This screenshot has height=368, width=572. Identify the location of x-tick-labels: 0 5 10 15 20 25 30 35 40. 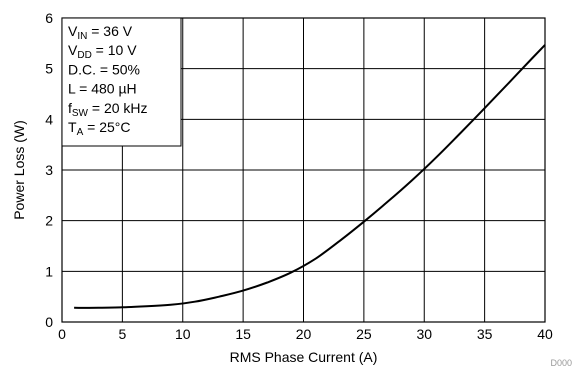
(305, 334).